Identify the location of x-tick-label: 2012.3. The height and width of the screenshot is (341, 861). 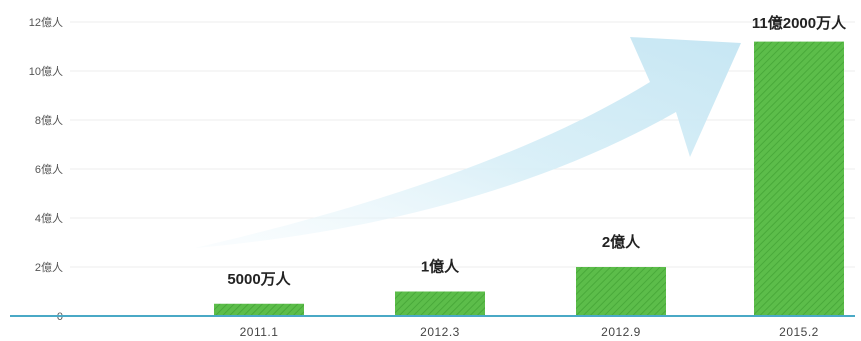
(440, 332).